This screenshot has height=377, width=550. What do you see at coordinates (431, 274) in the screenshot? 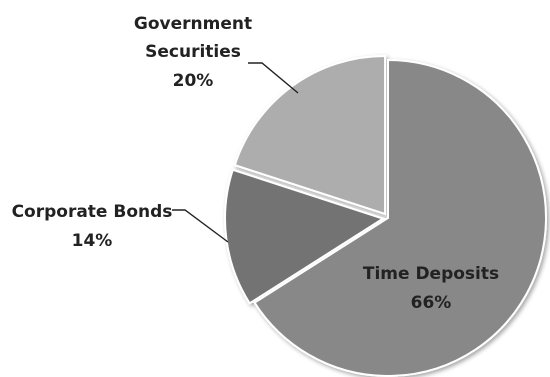
I see `time-deposits-label: Time Deposits` at bounding box center [431, 274].